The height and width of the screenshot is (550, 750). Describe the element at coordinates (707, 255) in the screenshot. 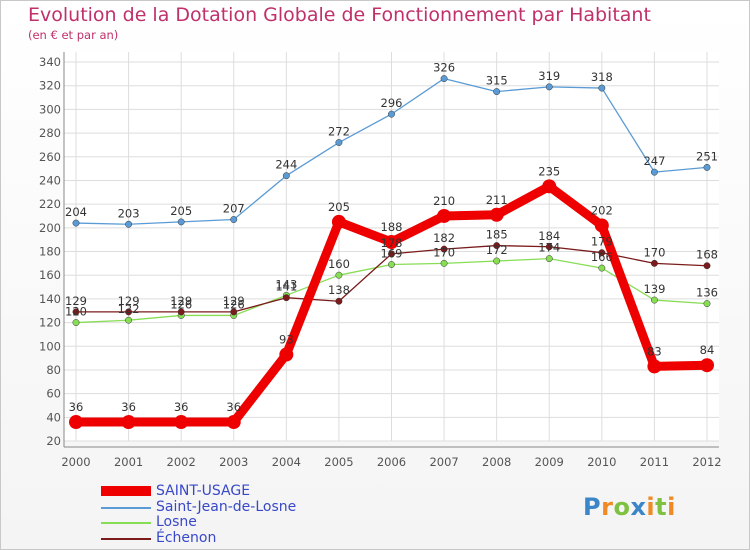

I see `data-label: 168` at that location.